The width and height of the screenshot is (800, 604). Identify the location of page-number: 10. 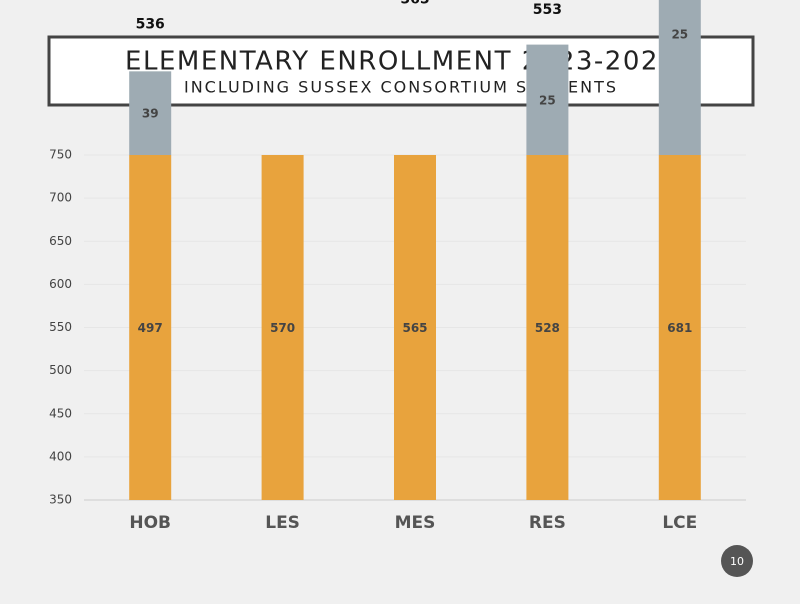
(737, 561).